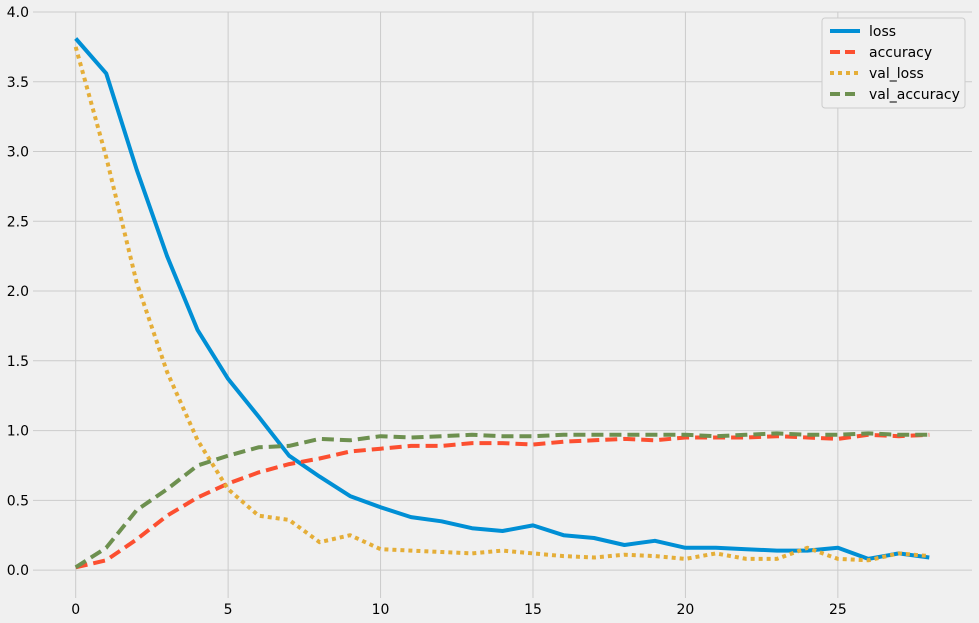 This screenshot has width=979, height=623. I want to click on y-tick-label: 0.0, so click(18, 571).